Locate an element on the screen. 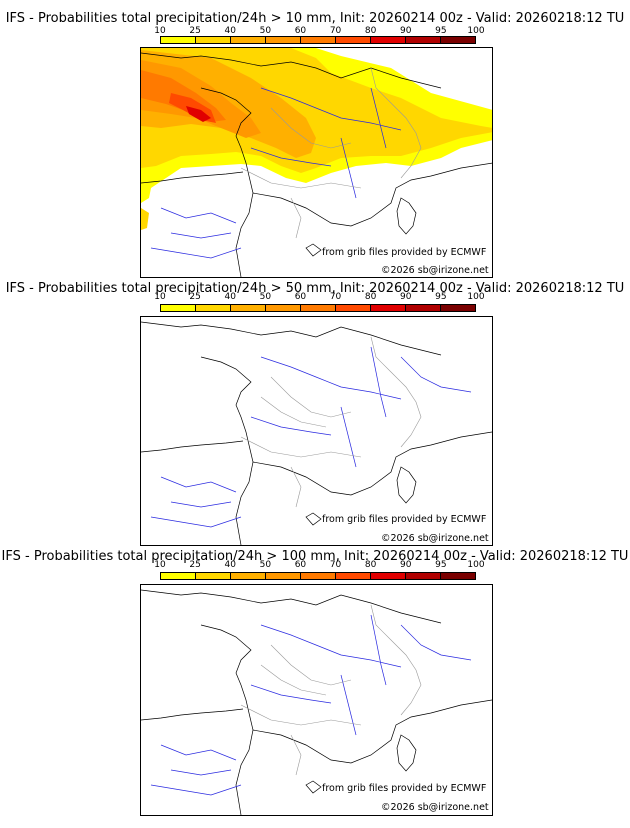 This screenshot has width=630, height=828. precip-probability-field is located at coordinates (316, 139).